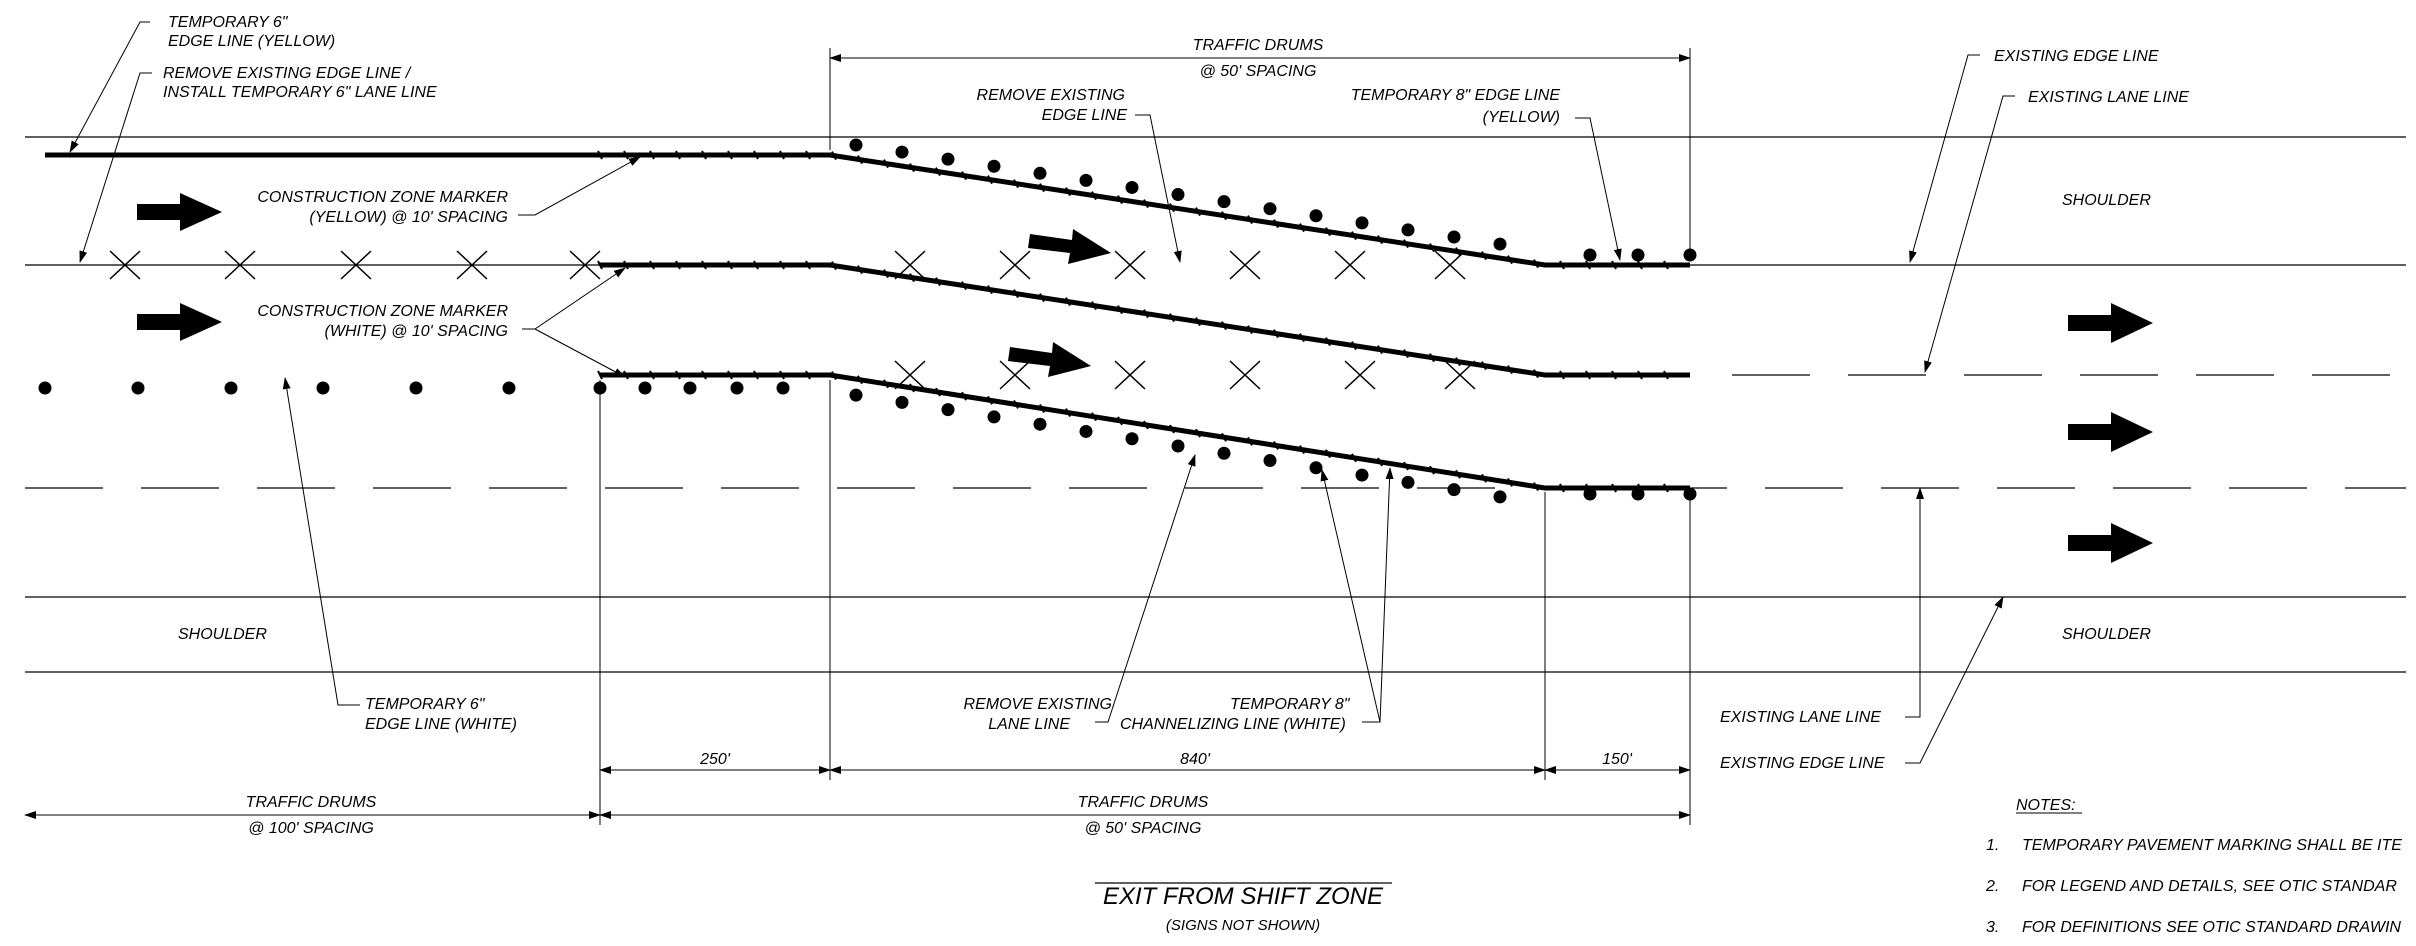 The width and height of the screenshot is (2416, 946). What do you see at coordinates (1258, 45) in the screenshot?
I see `label-traffic-drums-top-l1: TRAFFIC DRUMS` at bounding box center [1258, 45].